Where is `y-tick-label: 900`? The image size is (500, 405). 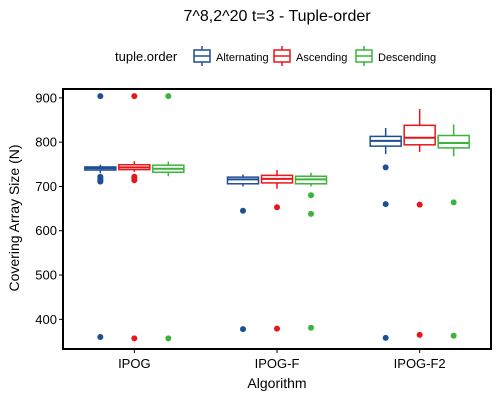 y-tick-label: 900 is located at coordinates (46, 97).